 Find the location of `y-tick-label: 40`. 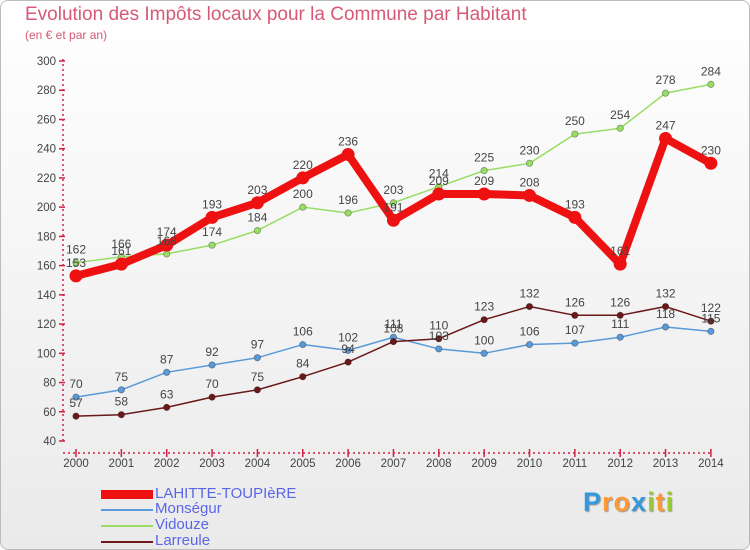

y-tick-label: 40 is located at coordinates (49, 442).